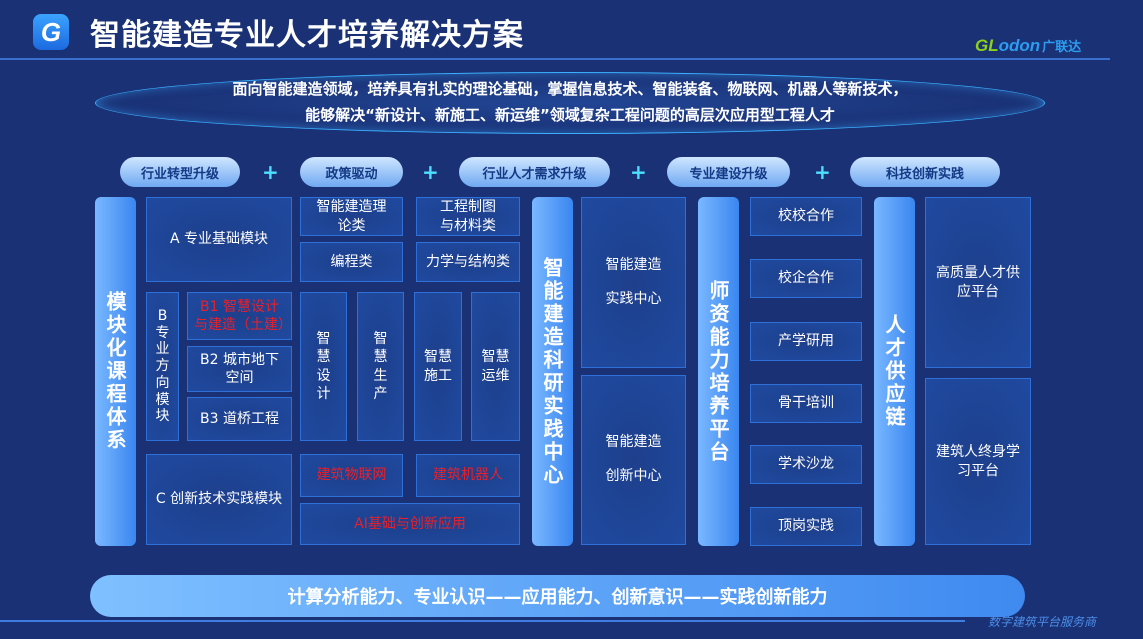 Image resolution: width=1143 pixels, height=639 pixels. I want to click on teacher-item: 骨干培训, so click(806, 403).